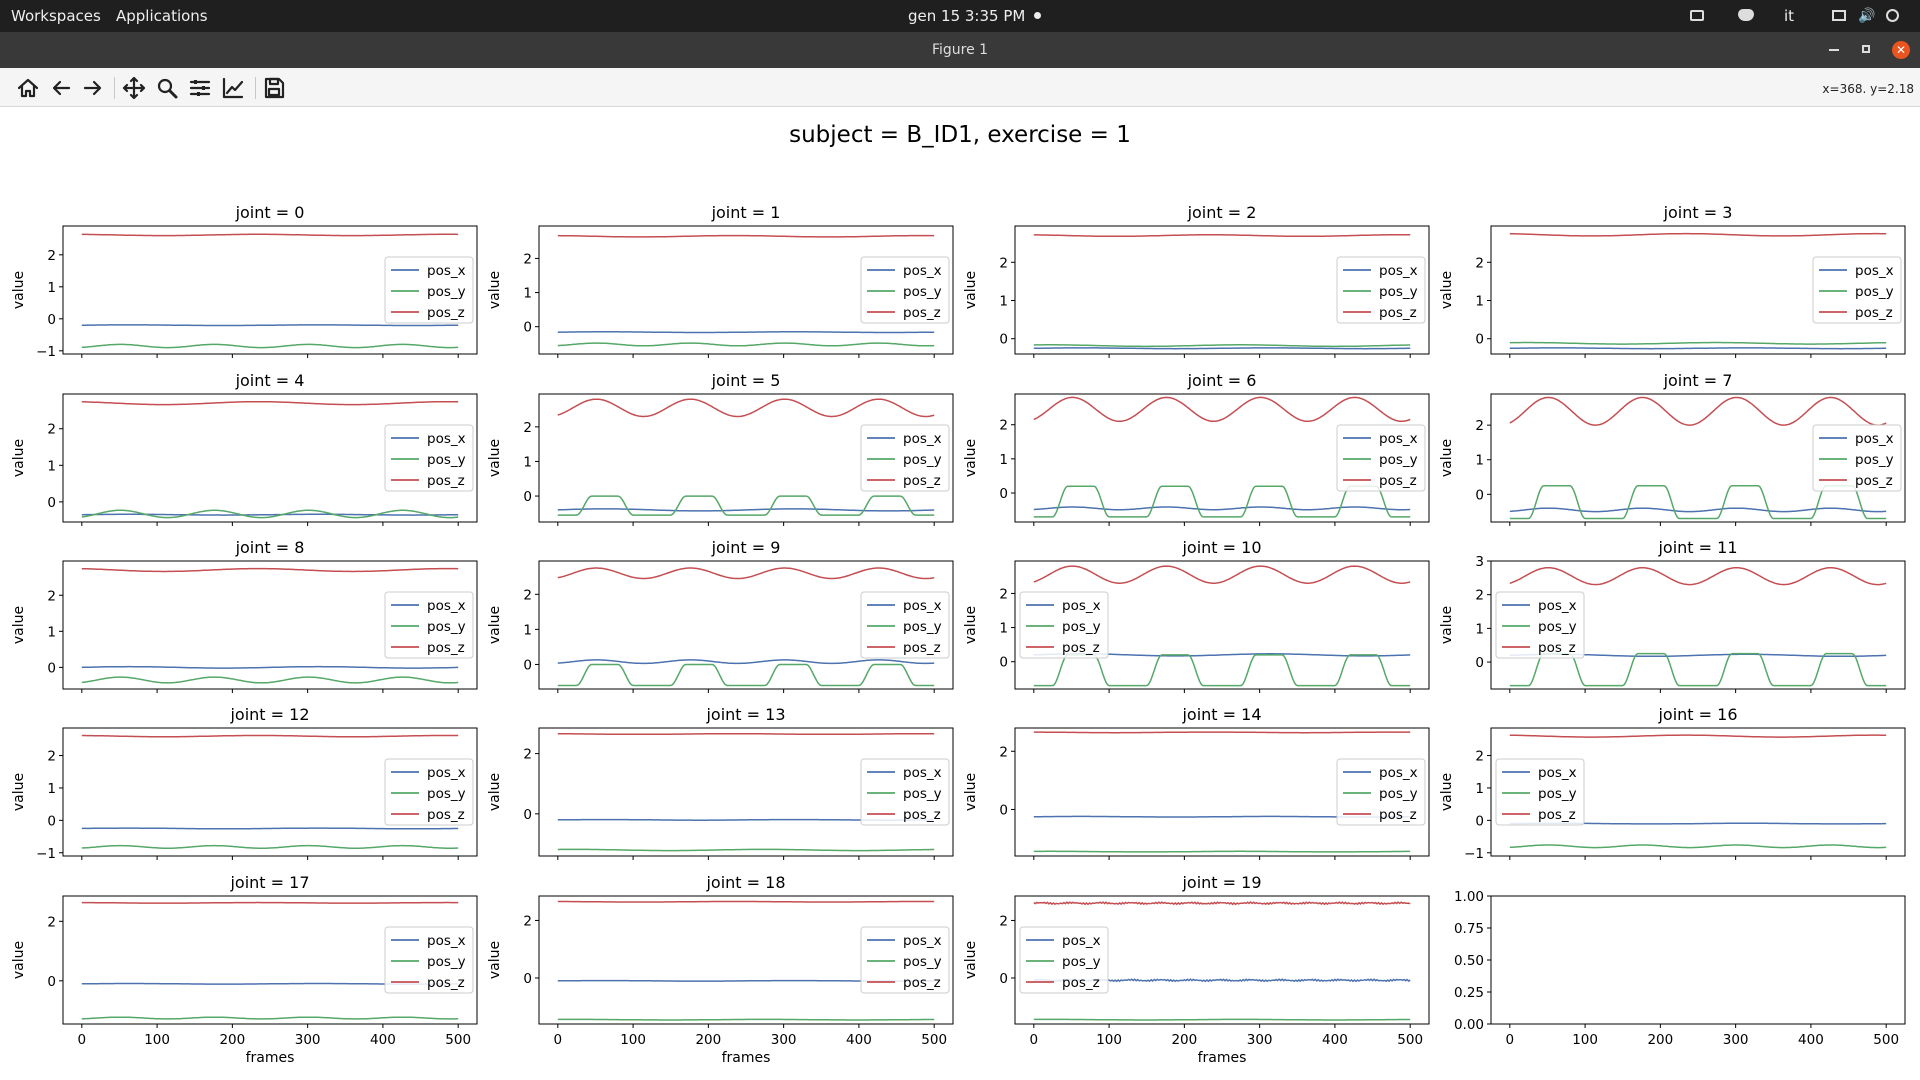 This screenshot has width=1920, height=1080. Describe the element at coordinates (274, 88) in the screenshot. I see `save-icon` at that location.